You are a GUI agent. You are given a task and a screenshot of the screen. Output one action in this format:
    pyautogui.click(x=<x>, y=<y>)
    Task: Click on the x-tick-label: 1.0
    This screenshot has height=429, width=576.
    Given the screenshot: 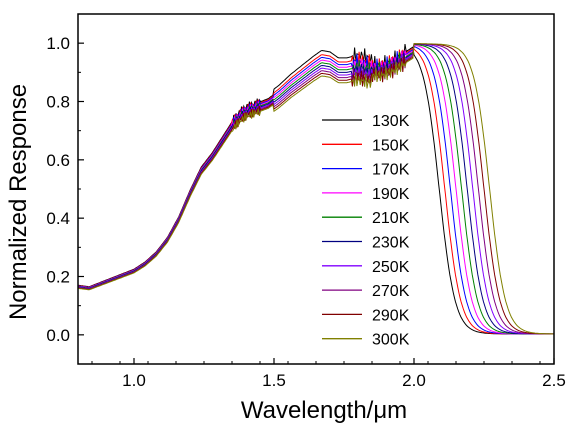 What is the action you would take?
    pyautogui.click(x=134, y=380)
    